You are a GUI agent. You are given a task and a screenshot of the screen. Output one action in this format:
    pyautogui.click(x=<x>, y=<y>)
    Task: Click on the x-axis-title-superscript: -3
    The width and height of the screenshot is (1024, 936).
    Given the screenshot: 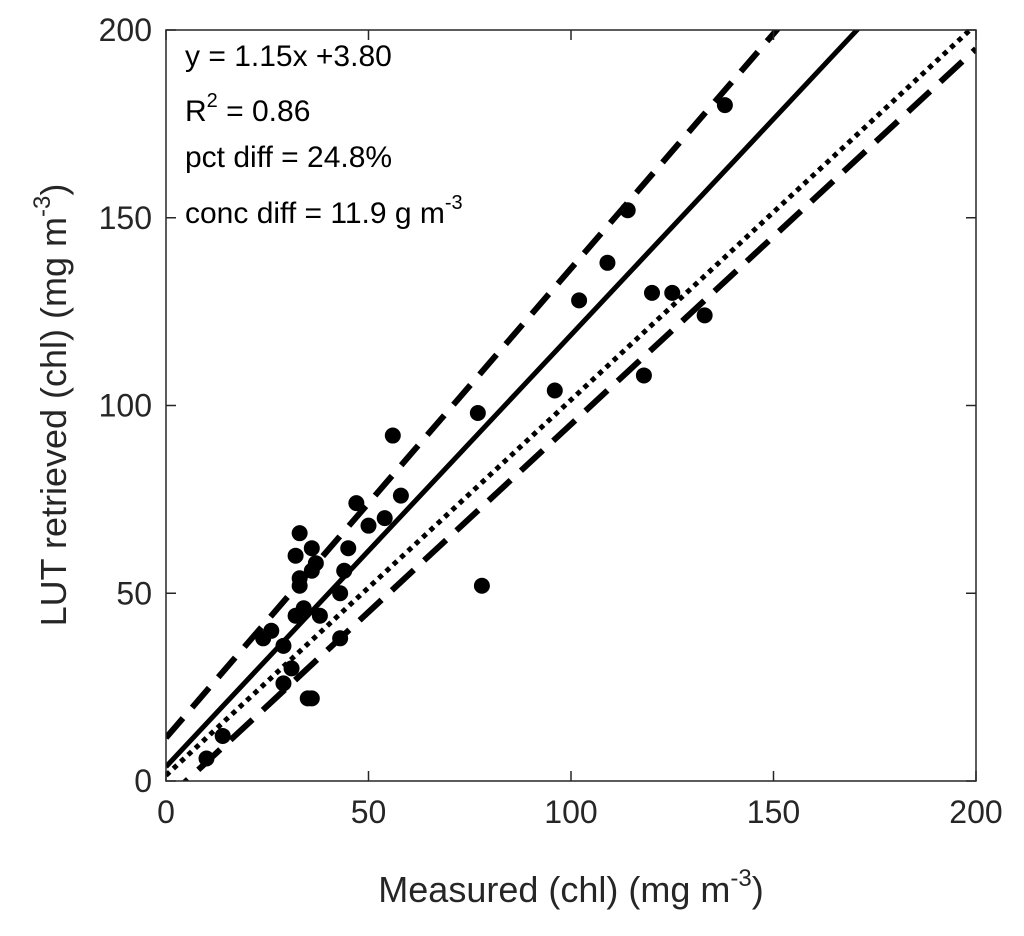 What is the action you would take?
    pyautogui.click(x=740, y=878)
    